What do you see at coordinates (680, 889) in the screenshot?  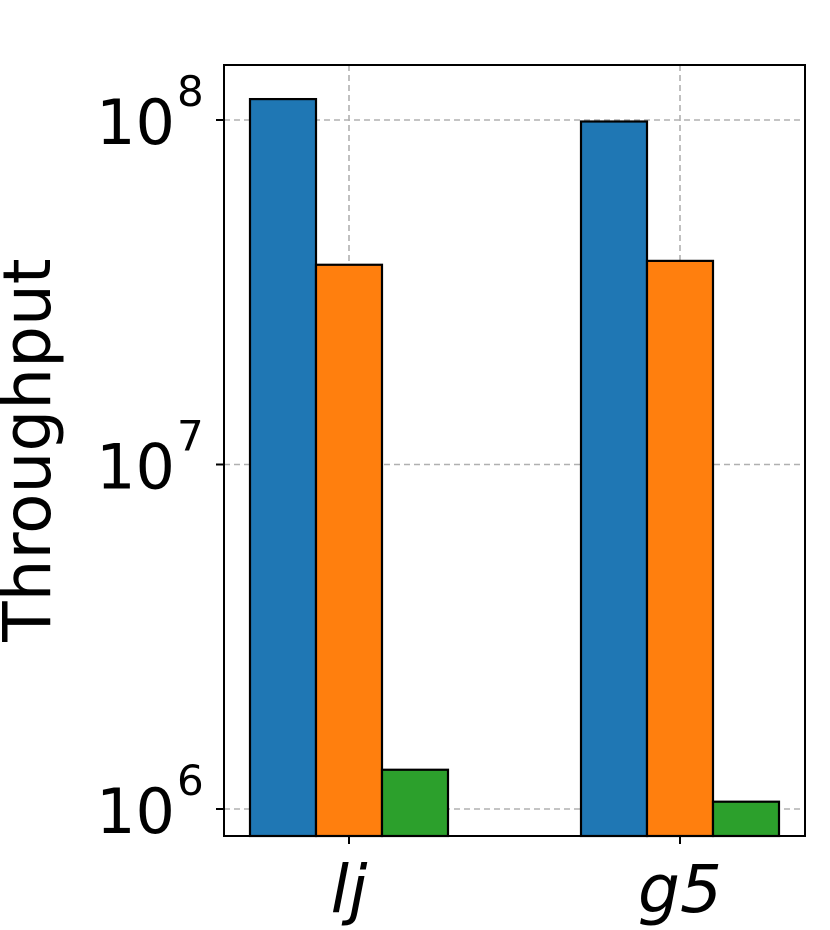 I see `x-tick-label: g5` at bounding box center [680, 889].